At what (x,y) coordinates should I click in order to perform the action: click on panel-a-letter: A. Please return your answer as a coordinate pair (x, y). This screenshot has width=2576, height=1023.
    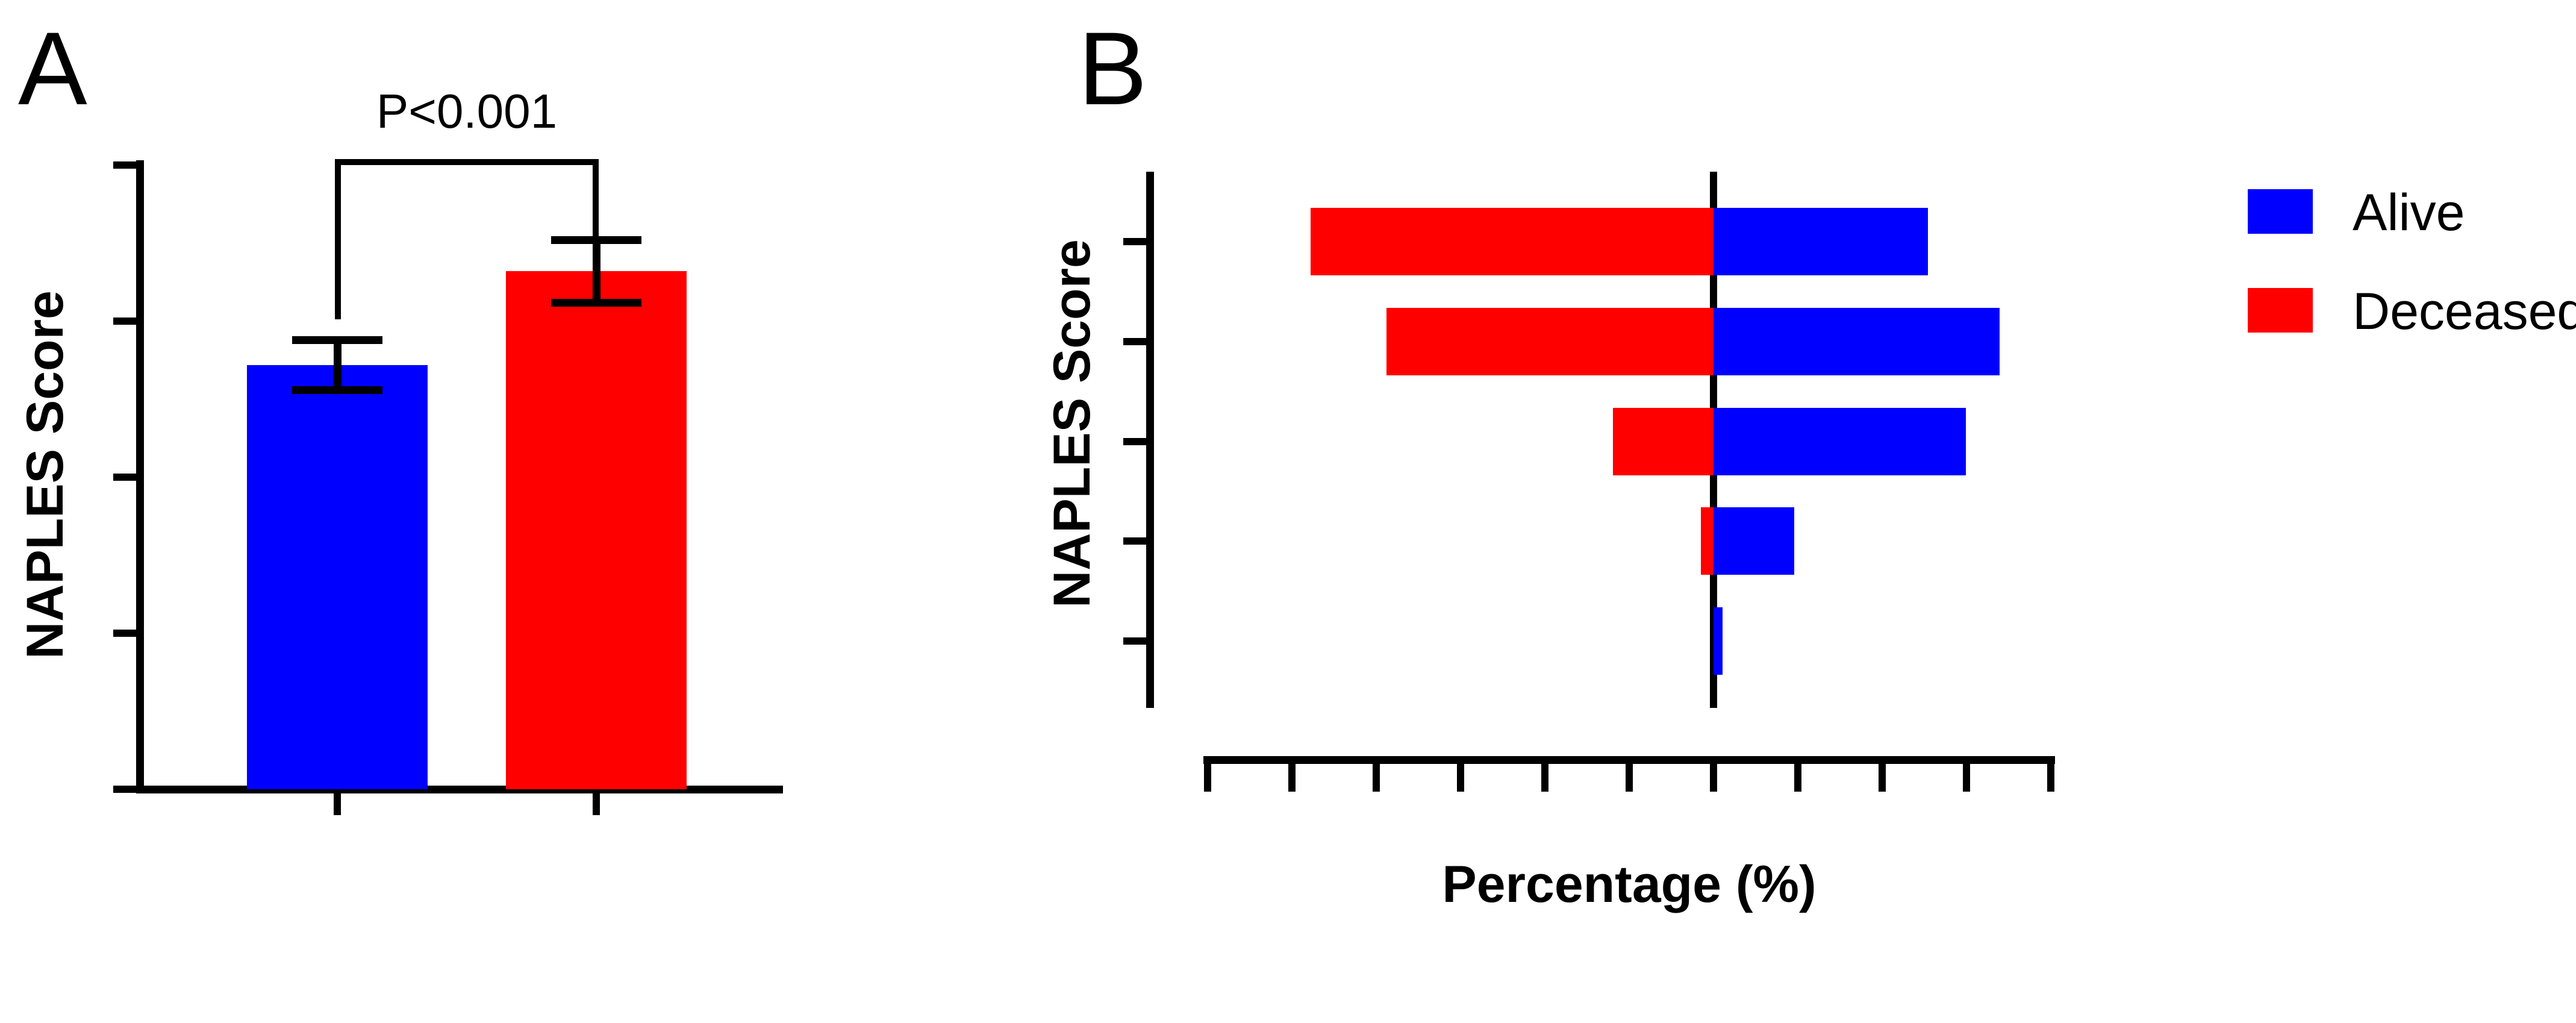
    Looking at the image, I should click on (52, 69).